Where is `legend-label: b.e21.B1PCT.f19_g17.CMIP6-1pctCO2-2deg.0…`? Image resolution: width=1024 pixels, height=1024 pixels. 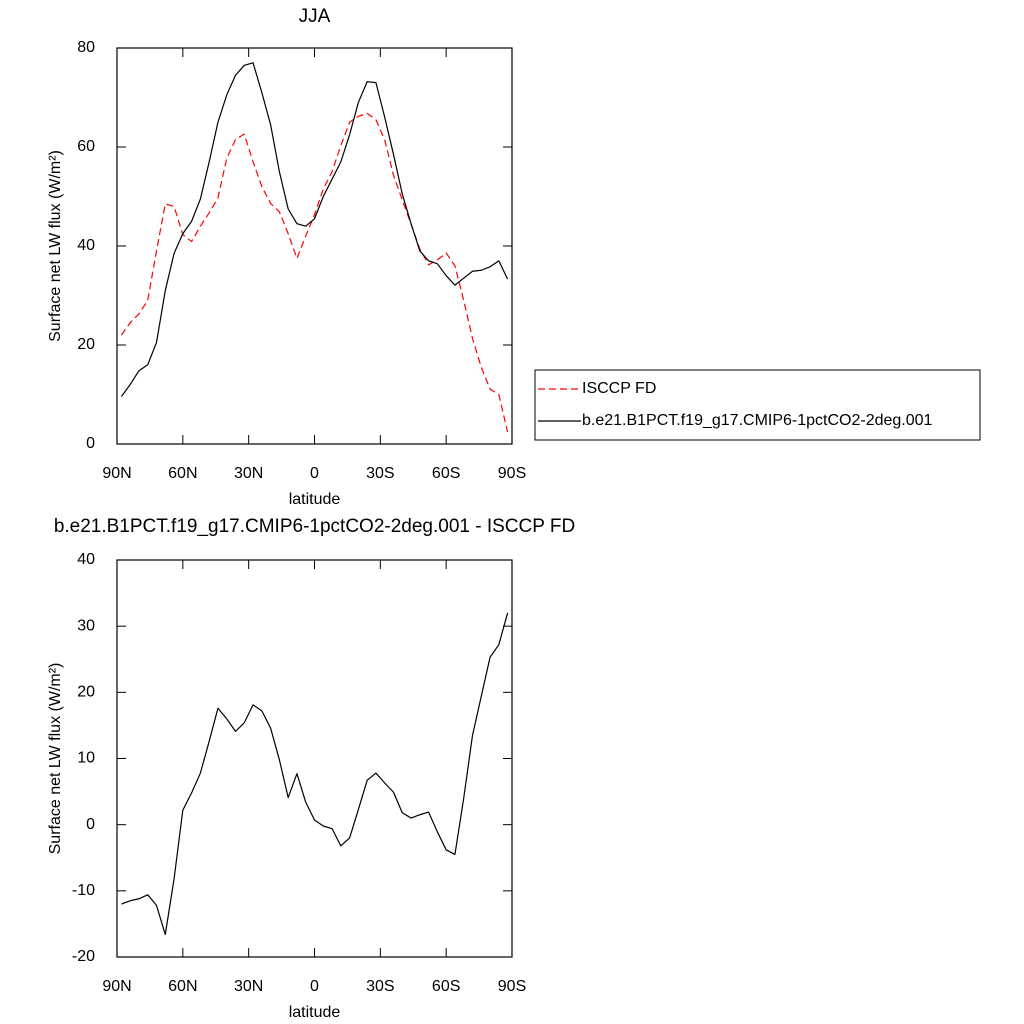 legend-label: b.e21.B1PCT.f19_g17.CMIP6-1pctCO2-2deg.0… is located at coordinates (757, 420).